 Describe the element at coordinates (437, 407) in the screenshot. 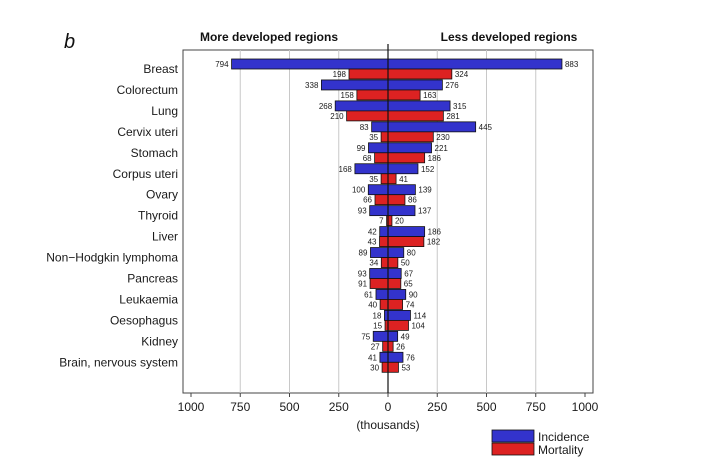

I see `x-tick-label: 250` at that location.